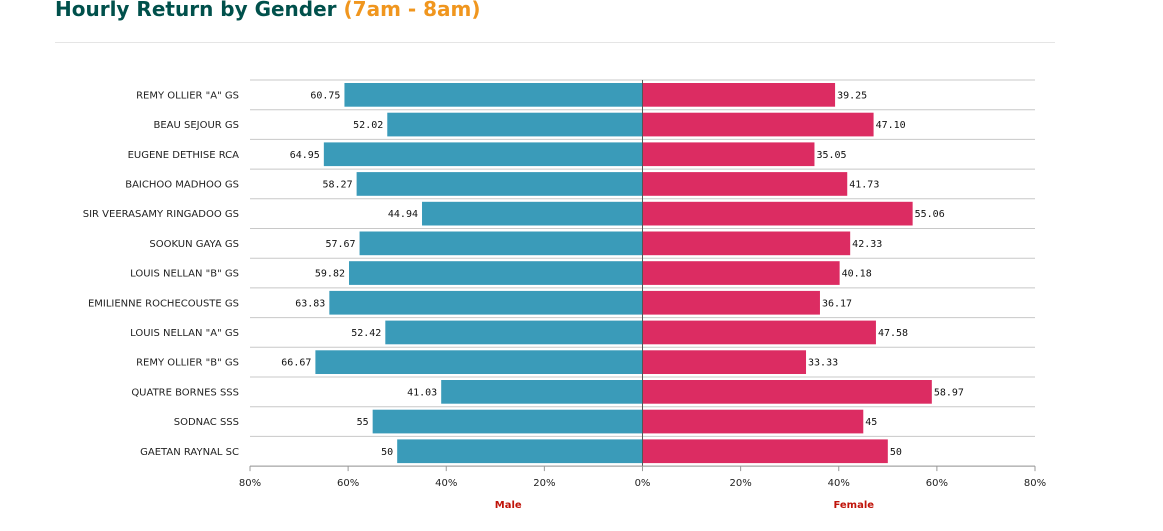  What do you see at coordinates (891, 125) in the screenshot?
I see `female-value-label: 47.10` at bounding box center [891, 125].